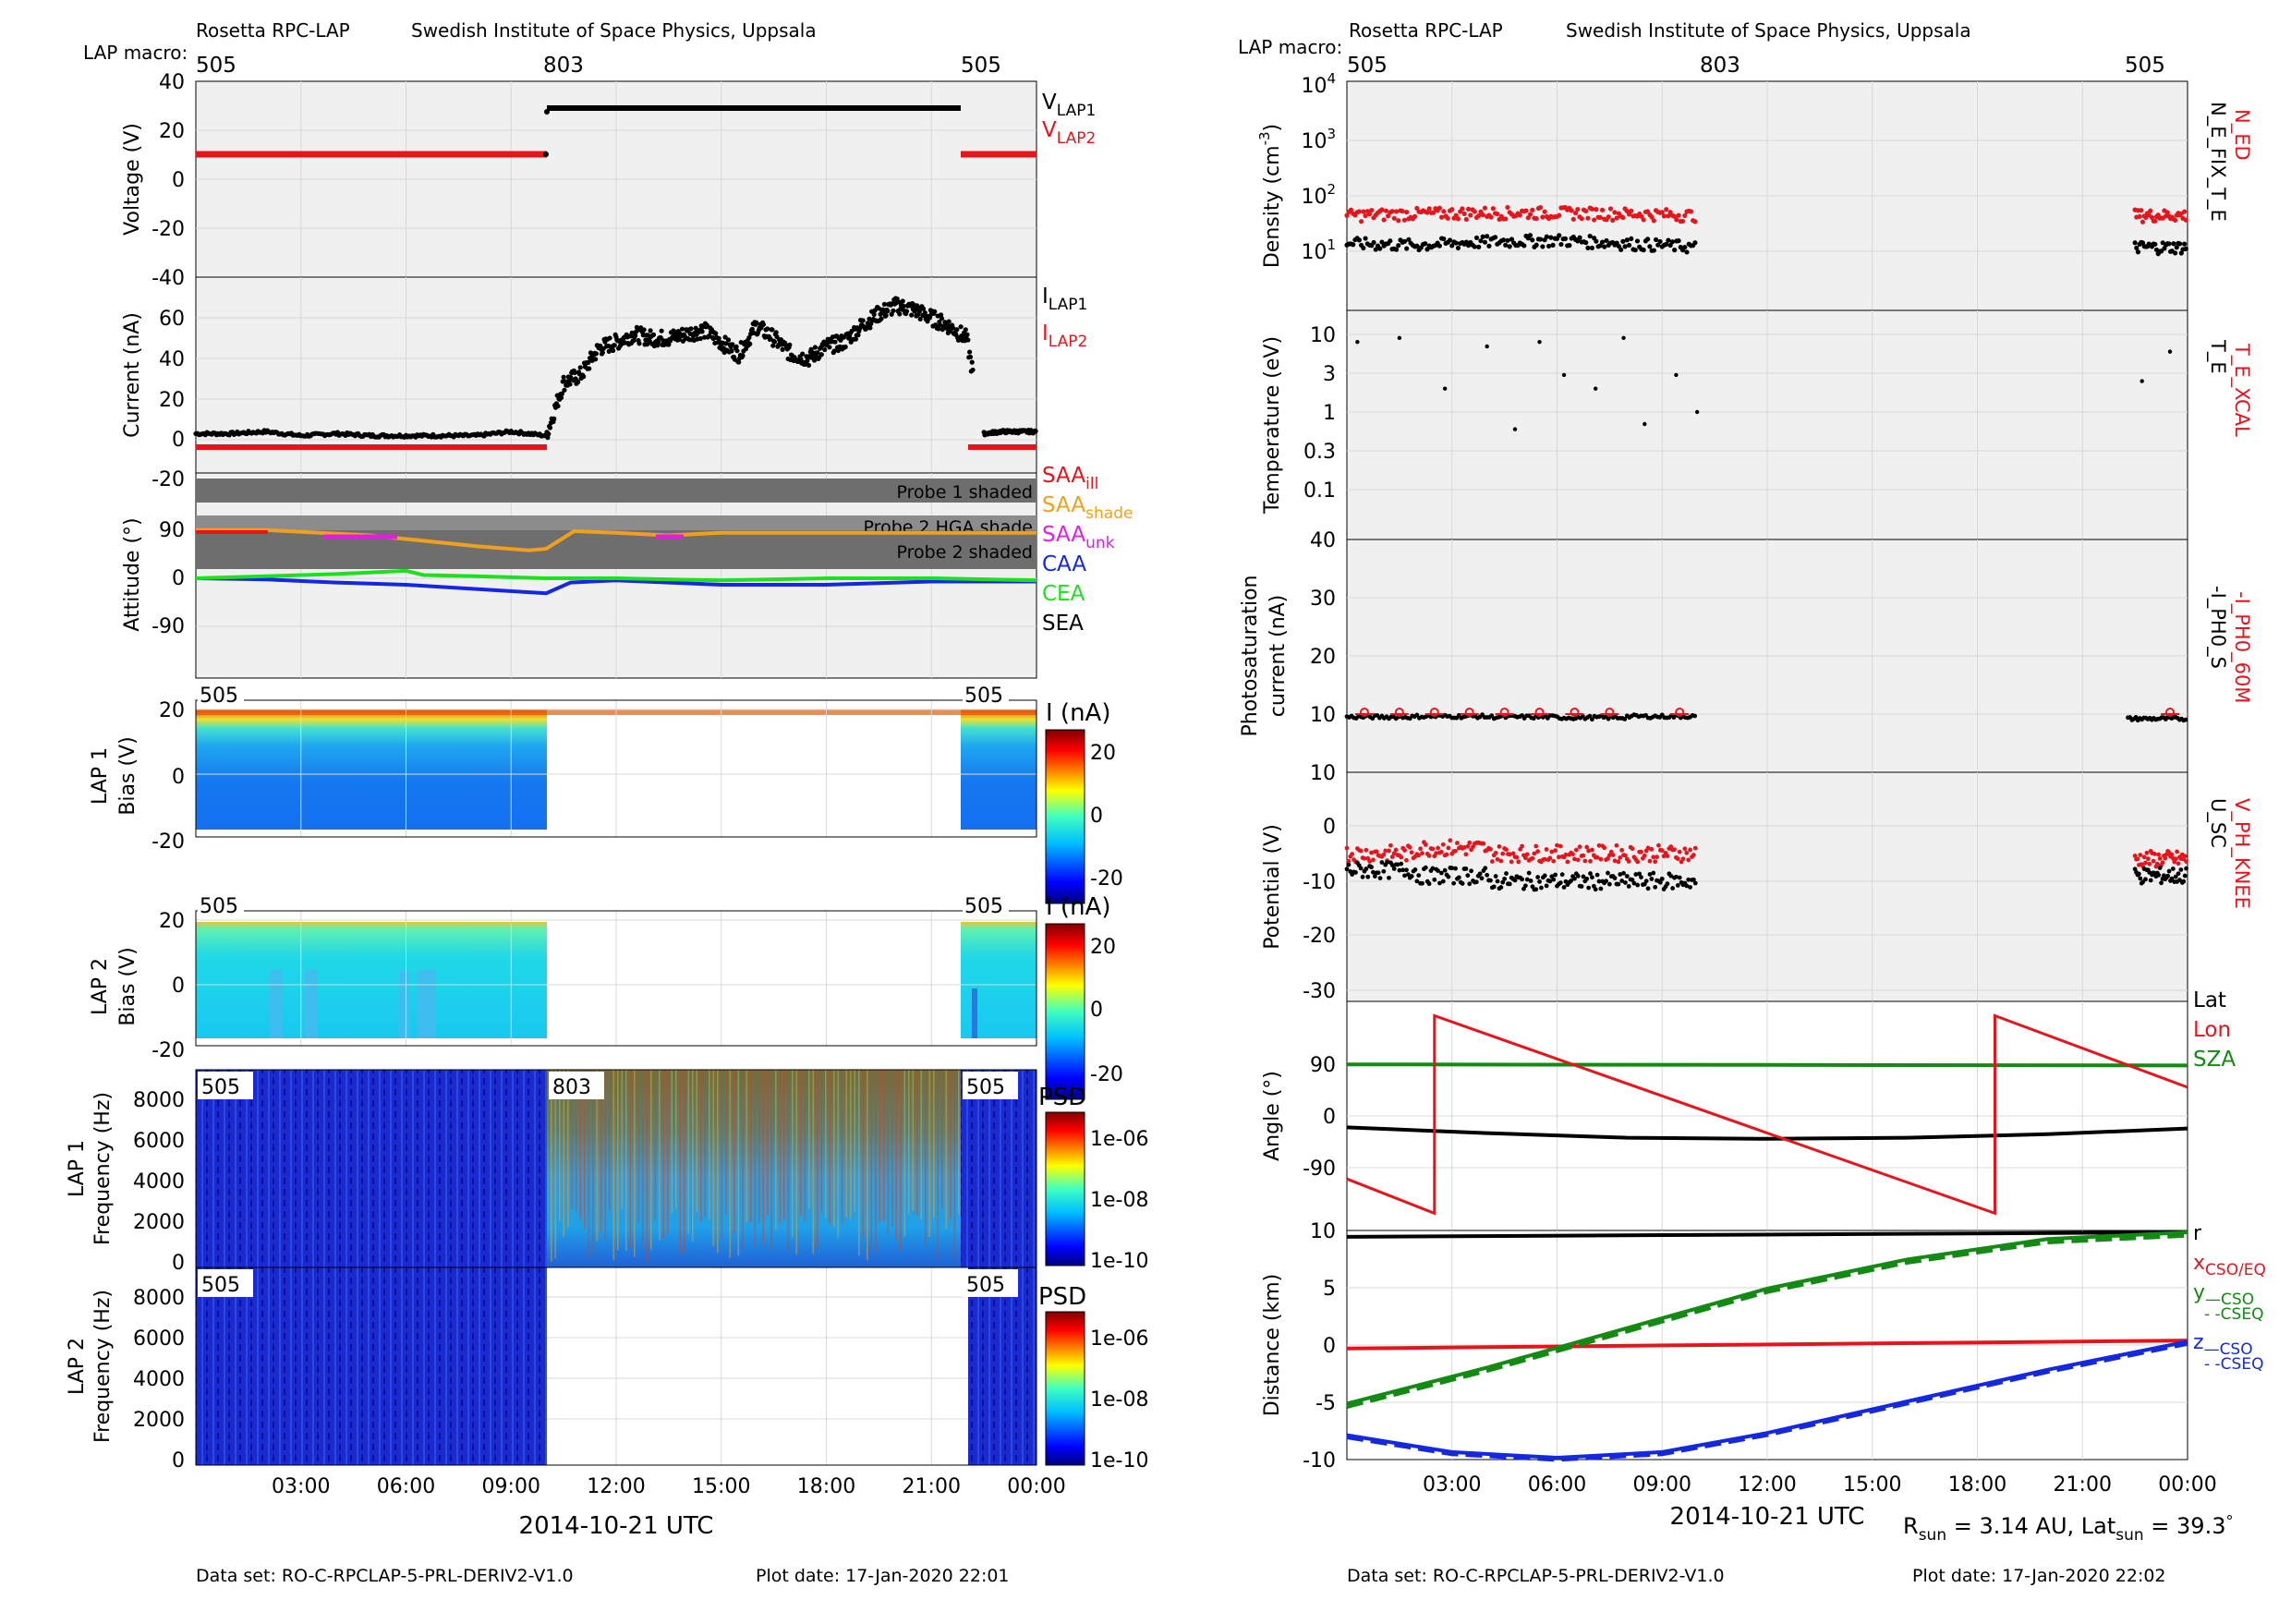 This screenshot has height=1624, width=2291. I want to click on angle-ylabel: Angle (°), so click(1272, 1116).